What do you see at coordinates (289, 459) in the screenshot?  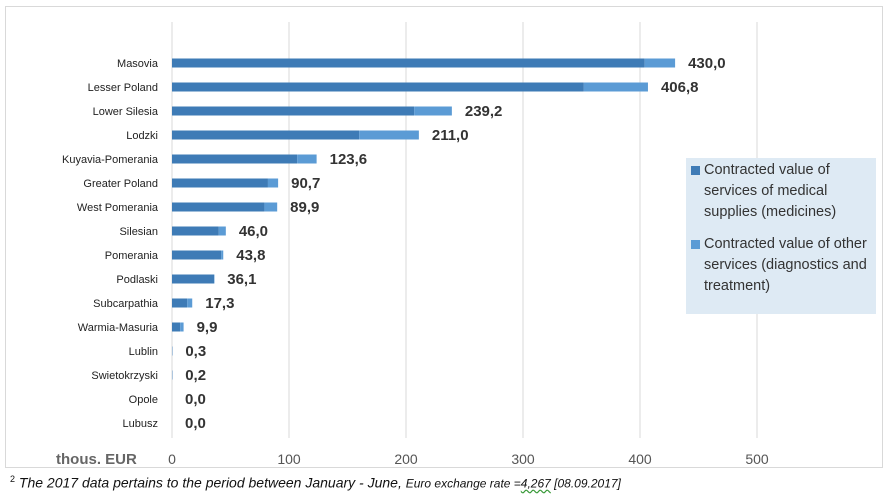 I see `x-tick-label: 100` at bounding box center [289, 459].